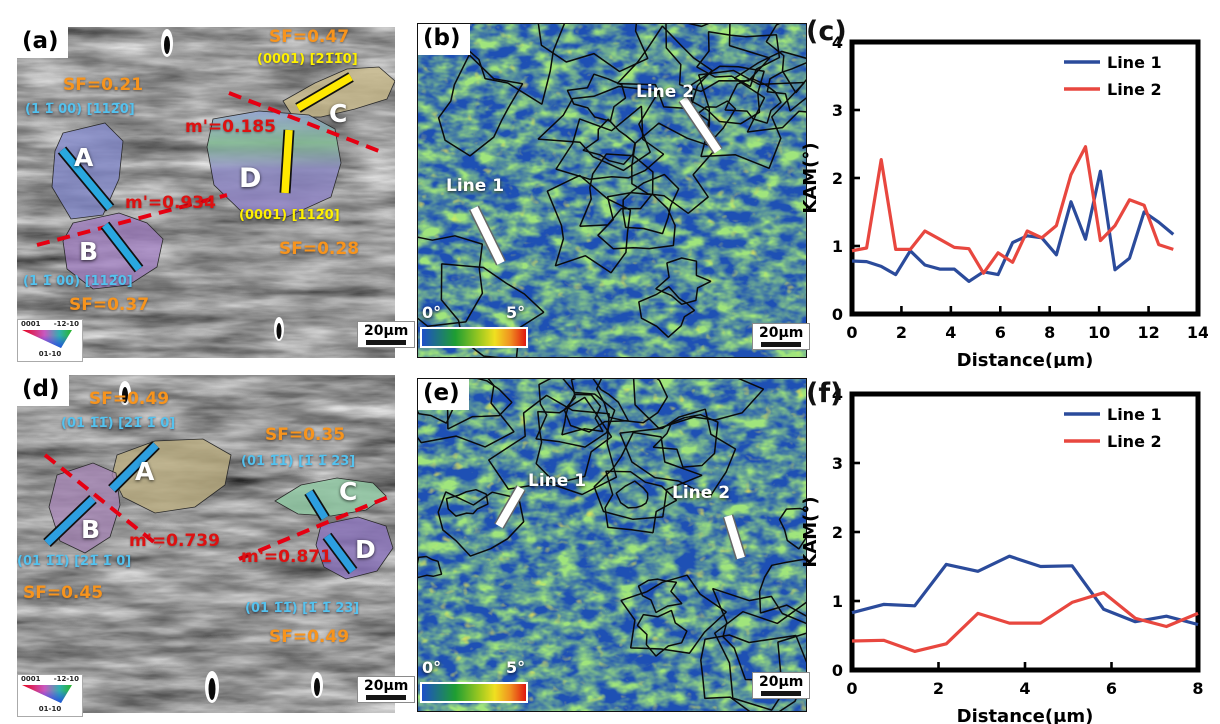 The image size is (1220, 724). What do you see at coordinates (851, 332) in the screenshot?
I see `x-tick-label: 0` at bounding box center [851, 332].